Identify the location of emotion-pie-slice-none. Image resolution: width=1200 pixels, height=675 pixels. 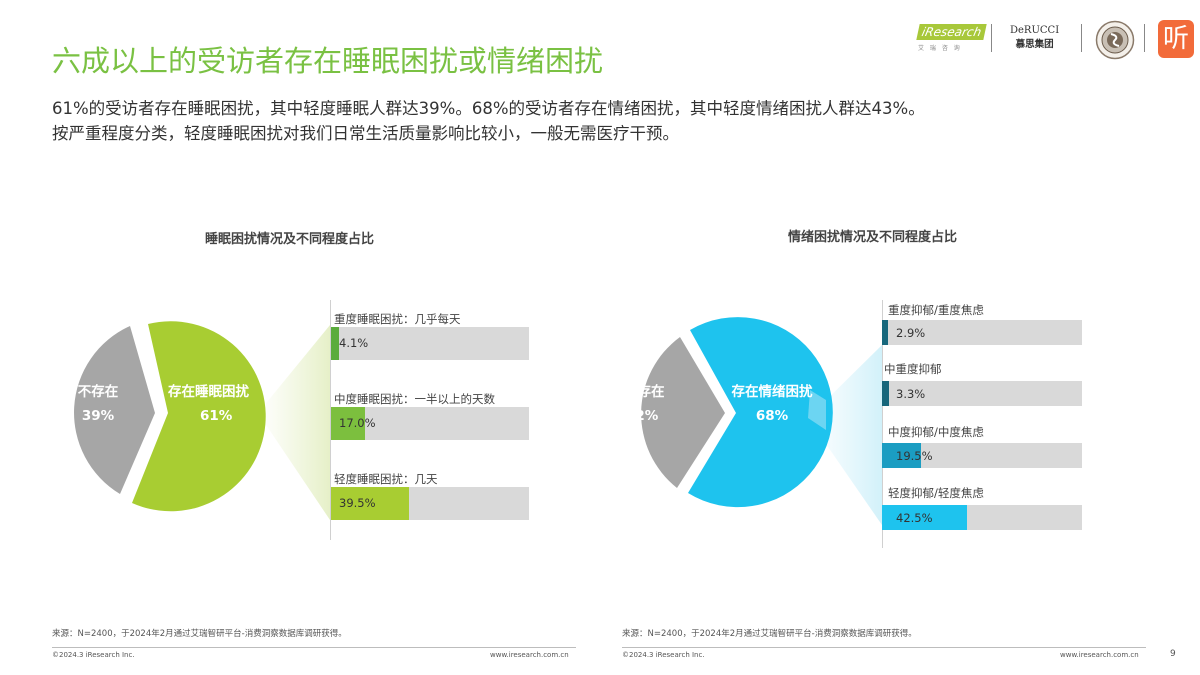
(683, 412).